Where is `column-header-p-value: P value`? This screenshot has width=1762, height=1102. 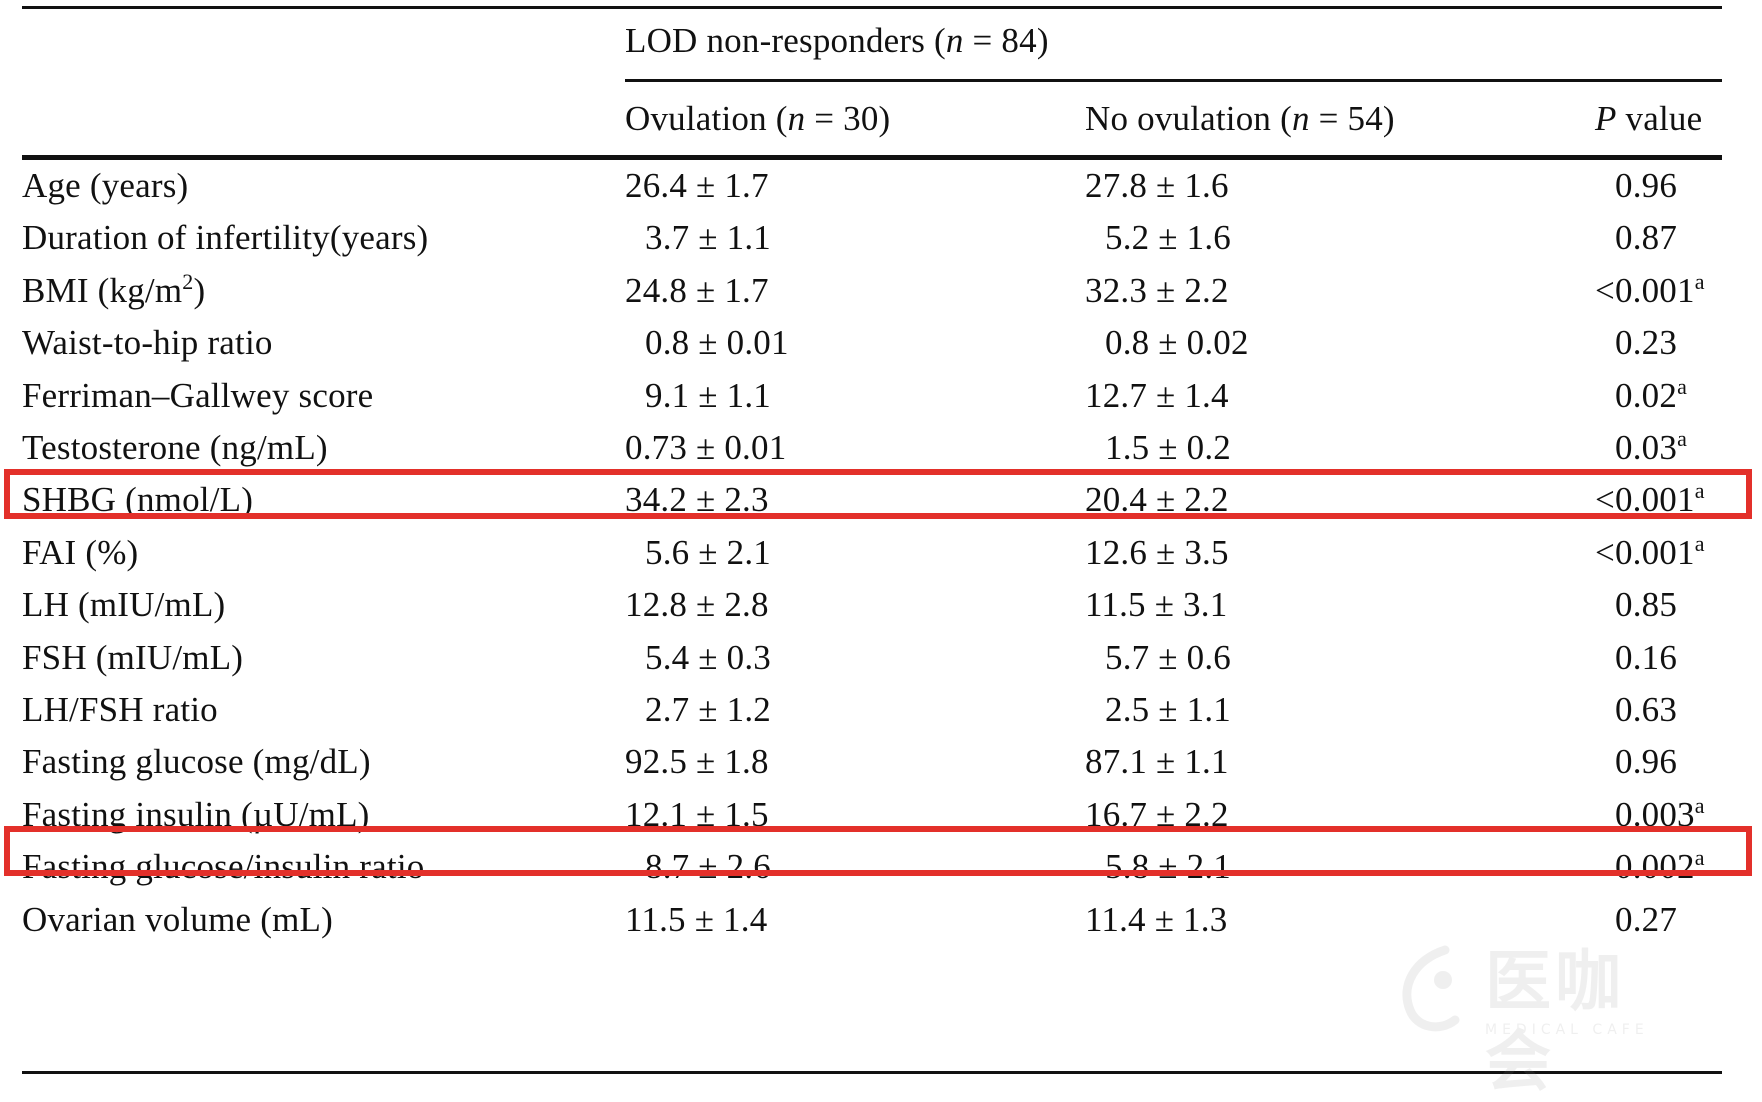 column-header-p-value: P value is located at coordinates (1649, 118).